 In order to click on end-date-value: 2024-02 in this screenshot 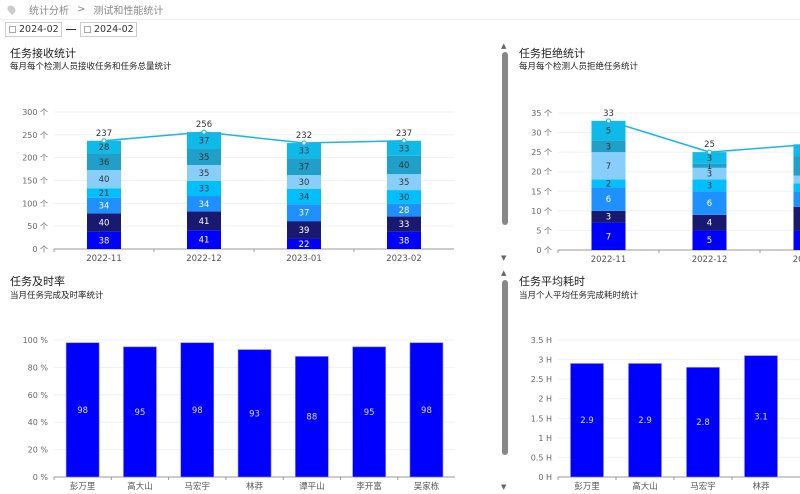, I will do `click(114, 29)`.